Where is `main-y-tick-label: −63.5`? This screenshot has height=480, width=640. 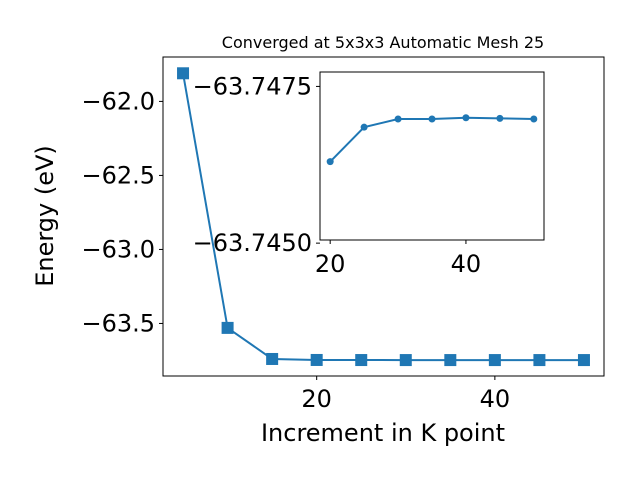 main-y-tick-label: −63.5 is located at coordinates (118, 323).